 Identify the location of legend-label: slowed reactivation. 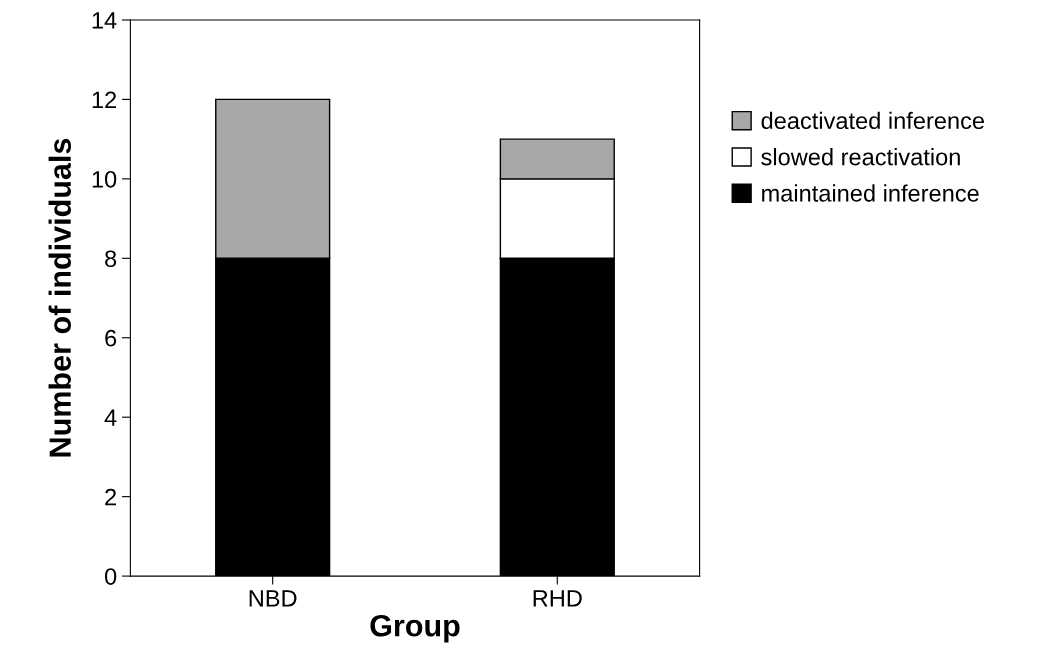
(860, 157).